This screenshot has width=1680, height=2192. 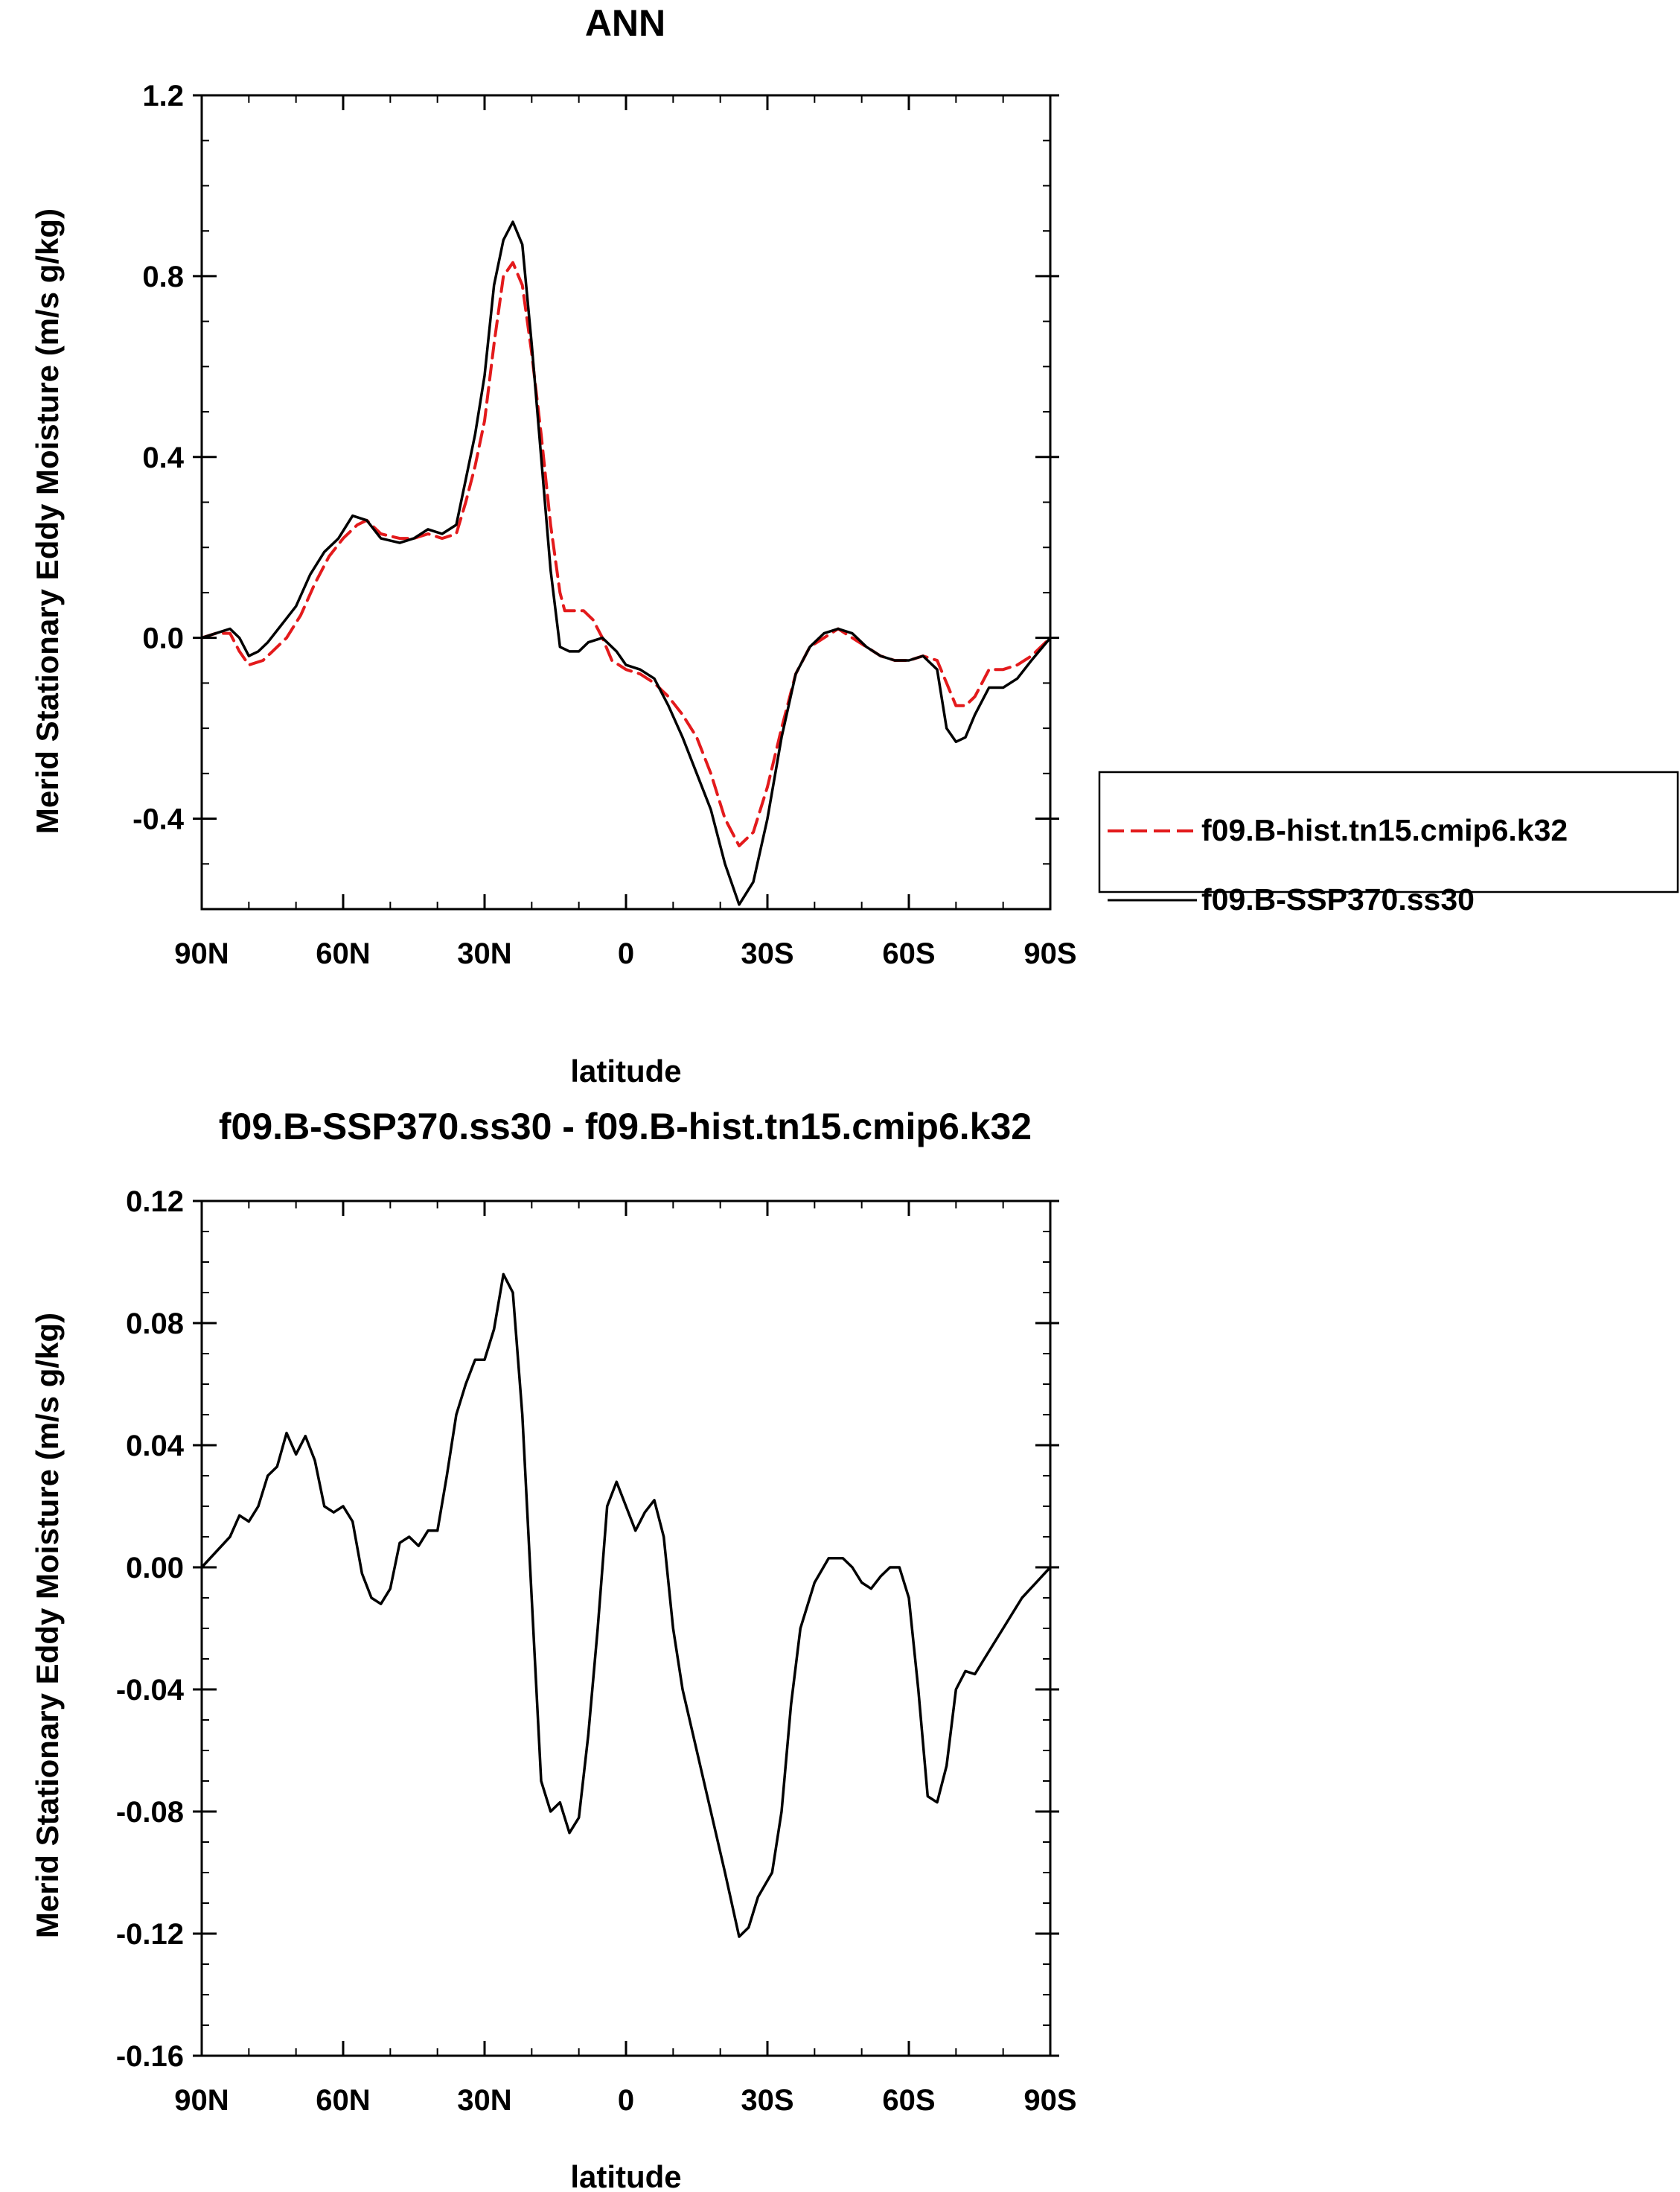 I want to click on top-x-tick-label: 60N, so click(x=343, y=953).